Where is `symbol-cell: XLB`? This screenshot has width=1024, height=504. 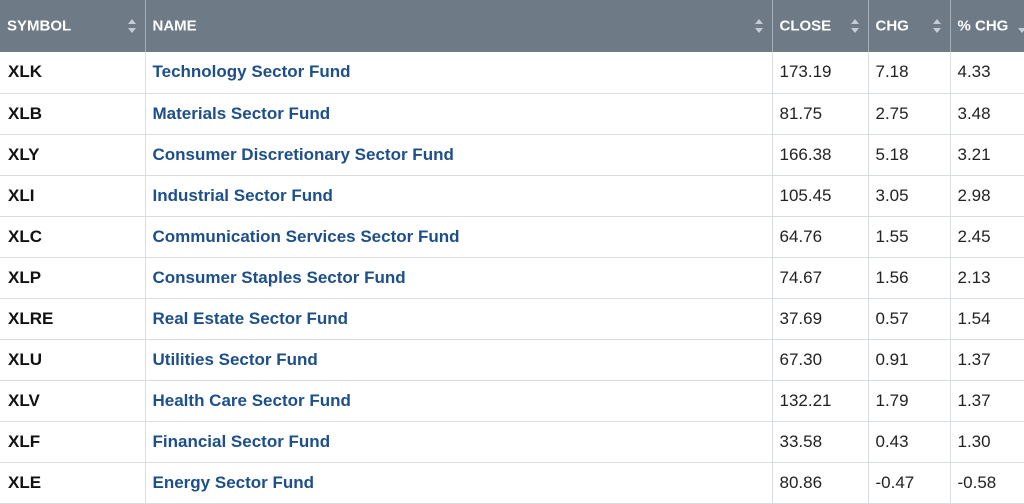
symbol-cell: XLB is located at coordinates (73, 114).